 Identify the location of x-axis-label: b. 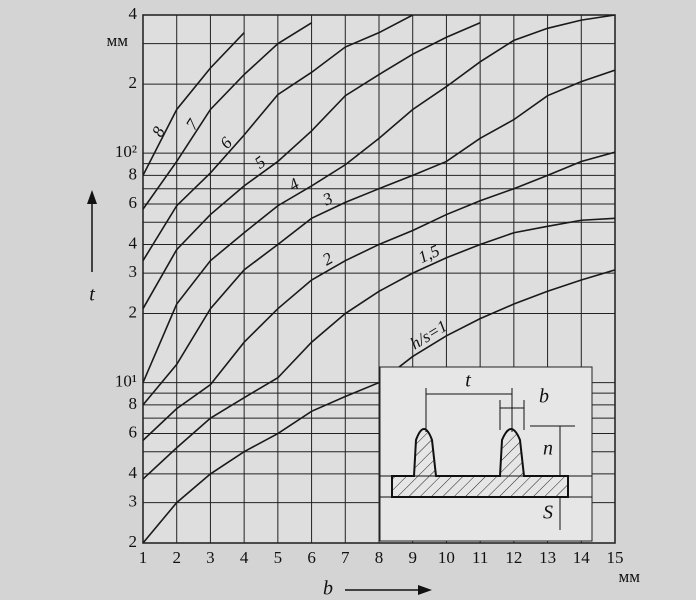
(328, 589).